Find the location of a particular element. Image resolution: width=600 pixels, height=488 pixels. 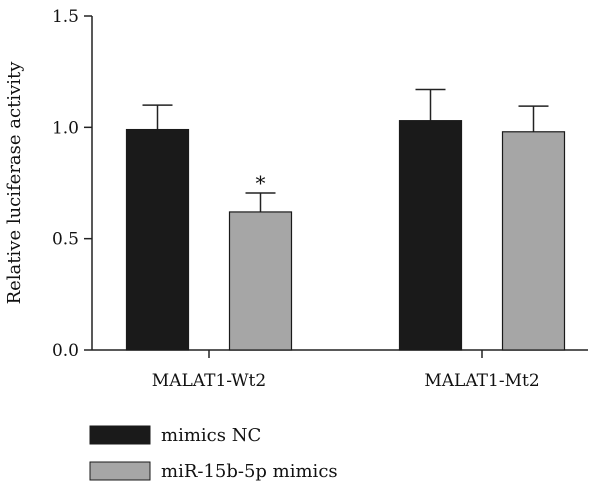

legend-label: miR-15b-5p mimics is located at coordinates (249, 471).